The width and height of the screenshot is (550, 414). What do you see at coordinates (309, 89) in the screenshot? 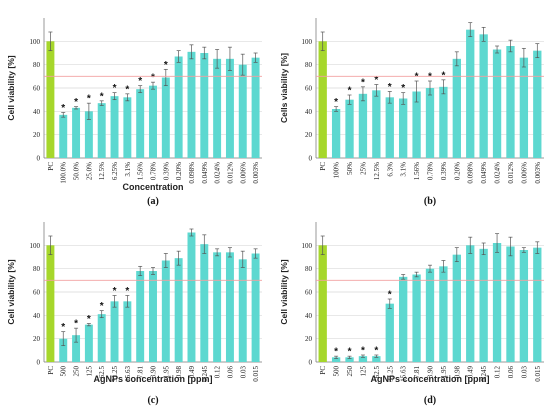
I see `y-tick-label: 60` at bounding box center [309, 89].